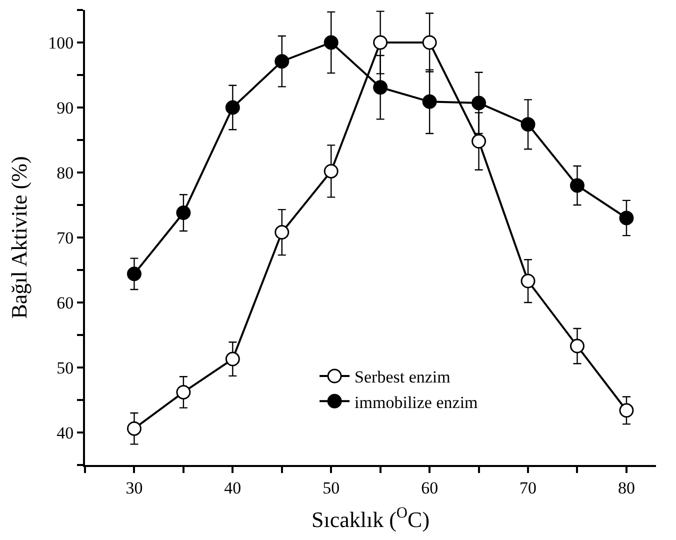  Describe the element at coordinates (370, 518) in the screenshot. I see `x-axis-title: Sıcaklık ($^{O}$C)` at that location.